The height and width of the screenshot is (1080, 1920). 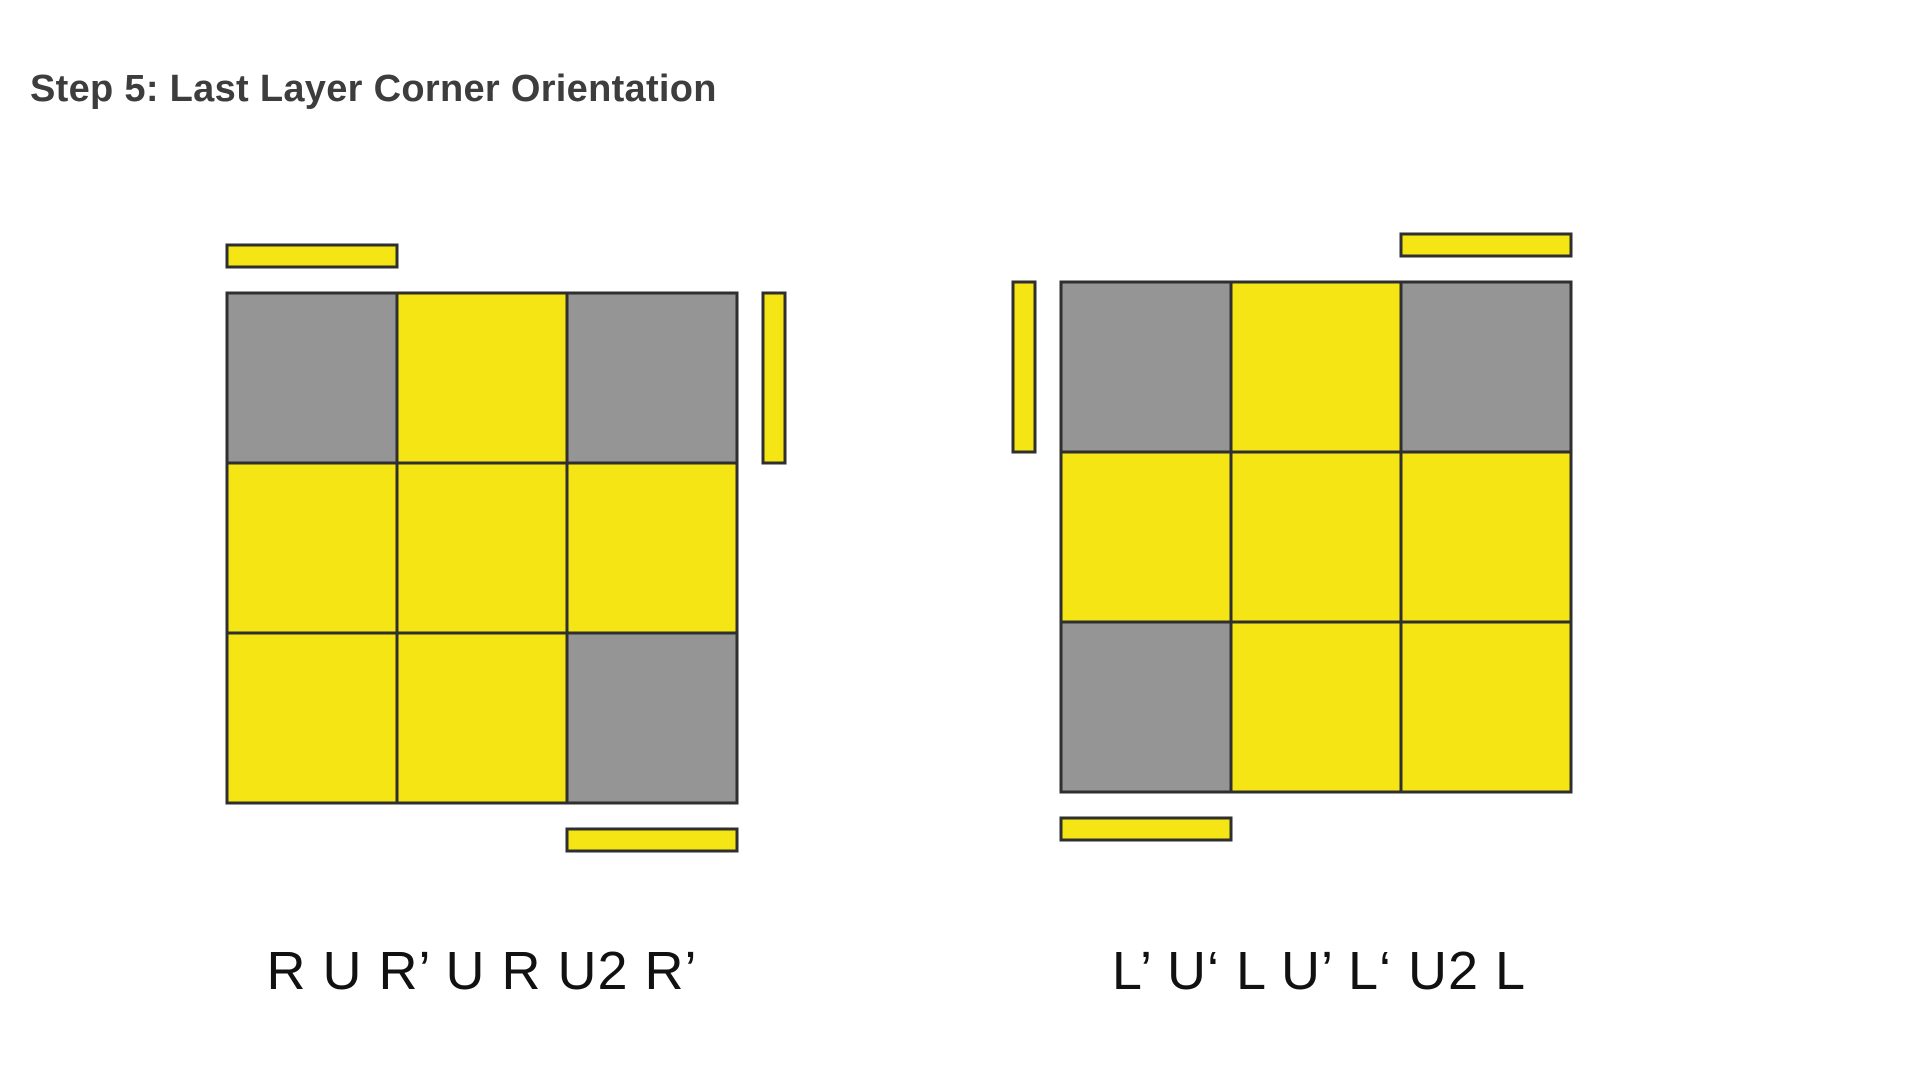 What do you see at coordinates (1024, 367) in the screenshot?
I see `side-sticker-left` at bounding box center [1024, 367].